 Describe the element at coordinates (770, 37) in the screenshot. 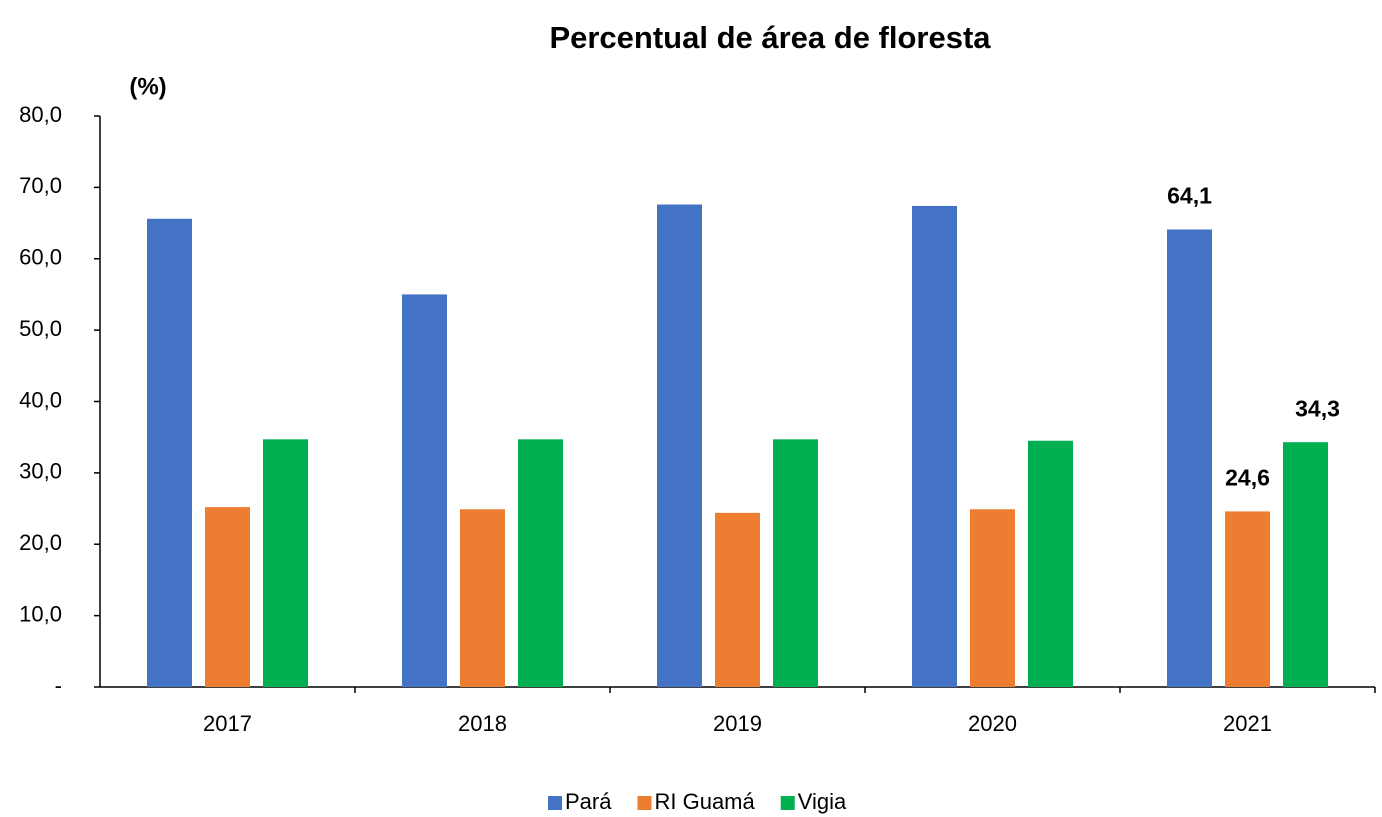

I see `chart-title: Percentual de área de floresta` at that location.